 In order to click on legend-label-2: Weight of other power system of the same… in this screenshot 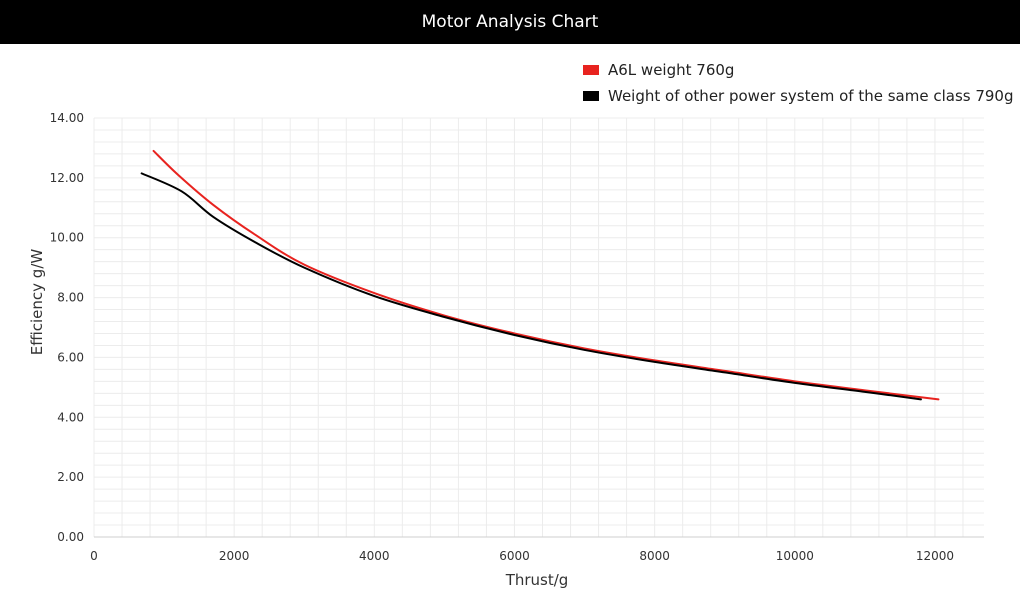, I will do `click(811, 96)`.